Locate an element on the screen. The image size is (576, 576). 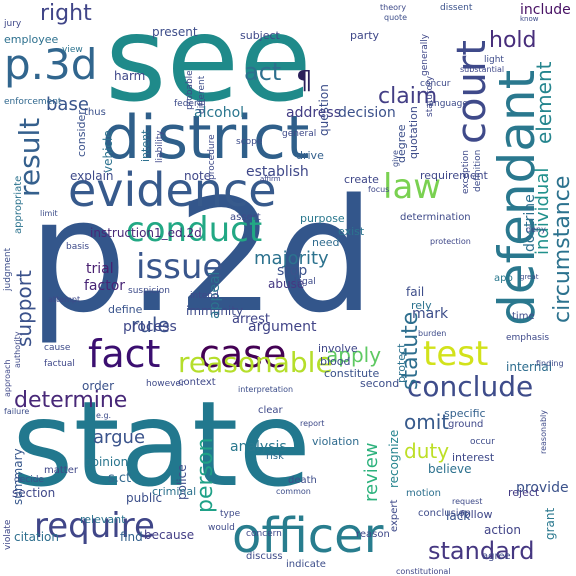
word: protect is located at coordinates (401, 363).